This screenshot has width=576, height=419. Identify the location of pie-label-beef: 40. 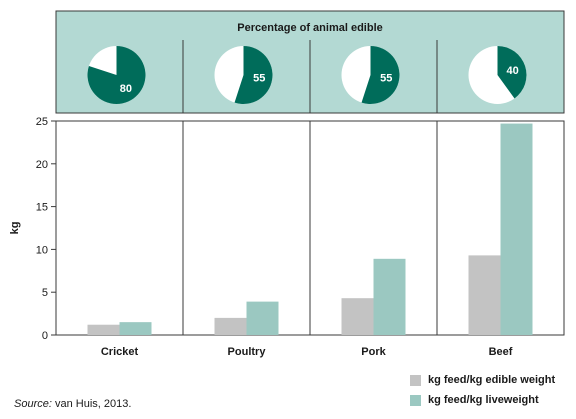
(513, 71).